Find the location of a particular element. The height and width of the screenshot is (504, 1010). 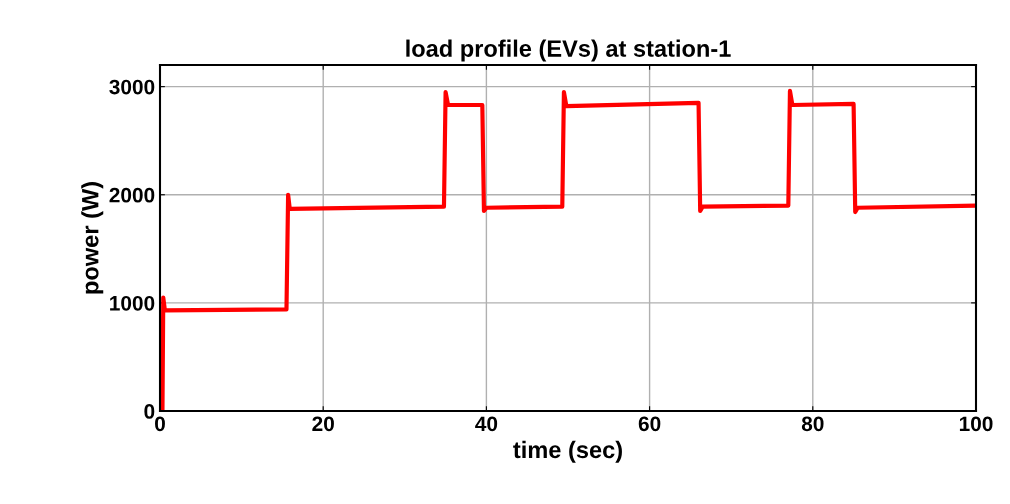

chart-title: load profile (EVs) at station-1 is located at coordinates (568, 50).